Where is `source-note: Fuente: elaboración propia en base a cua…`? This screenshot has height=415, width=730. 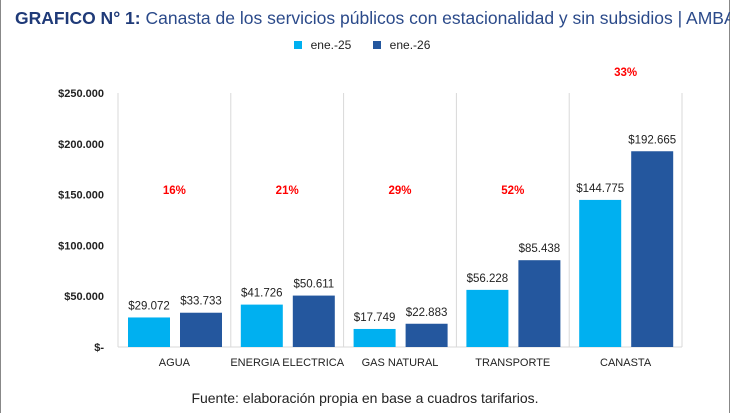
source-note: Fuente: elaboración propia en base a cua… is located at coordinates (365, 398).